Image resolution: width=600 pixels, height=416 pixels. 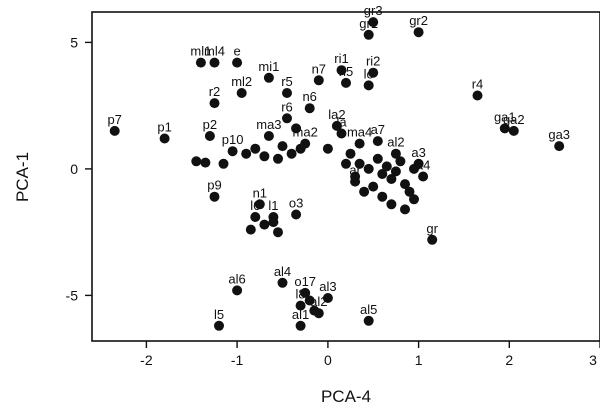 I want to click on point-label: p2, so click(x=210, y=124).